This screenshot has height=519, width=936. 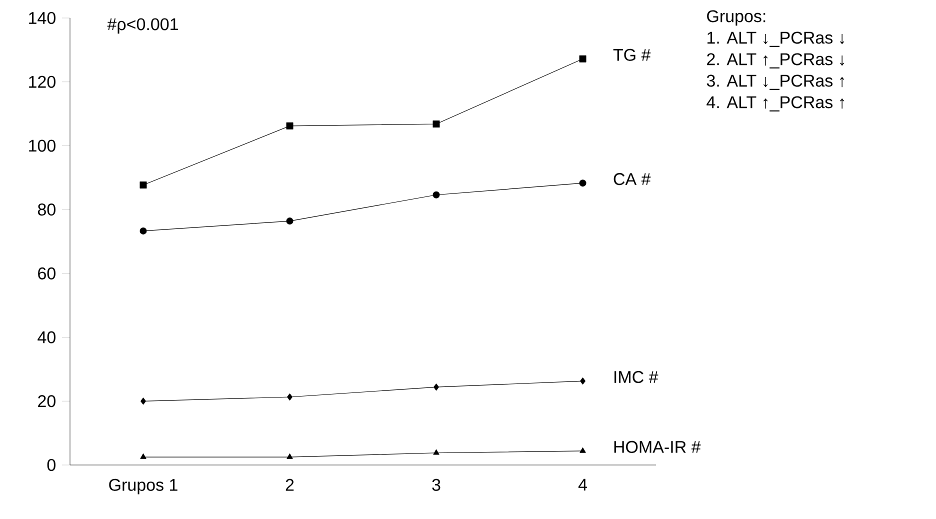 I want to click on x-tick-label: Grupos 1, so click(x=143, y=486).